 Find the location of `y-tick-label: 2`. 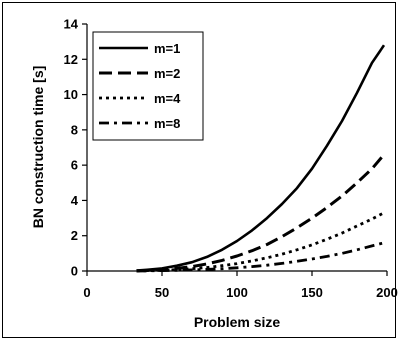

y-tick-label: 2 is located at coordinates (74, 235).